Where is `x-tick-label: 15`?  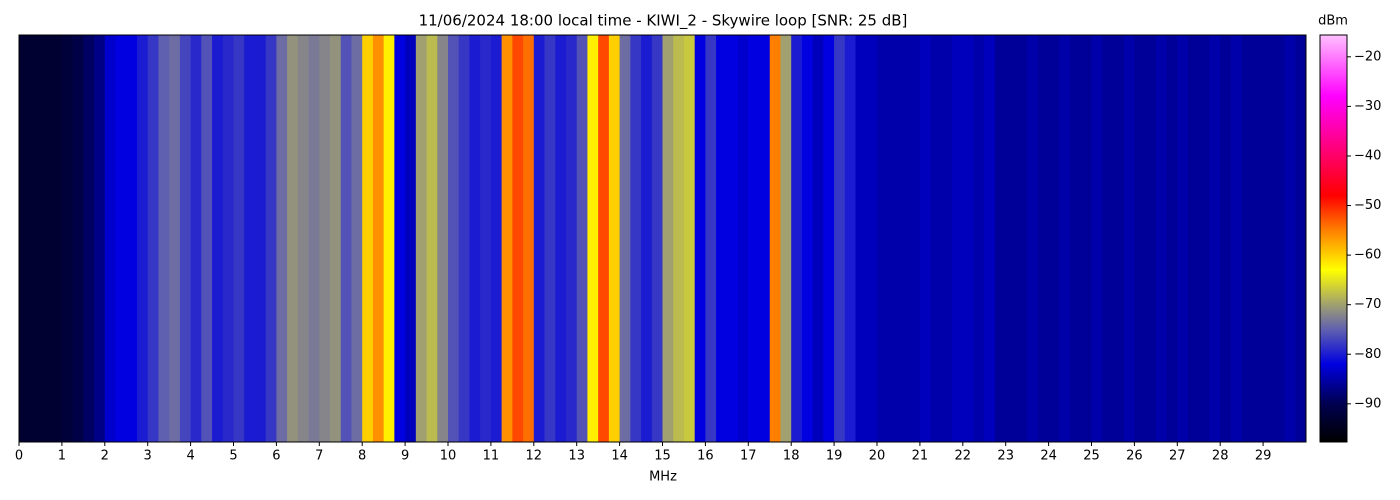 x-tick-label: 15 is located at coordinates (662, 456).